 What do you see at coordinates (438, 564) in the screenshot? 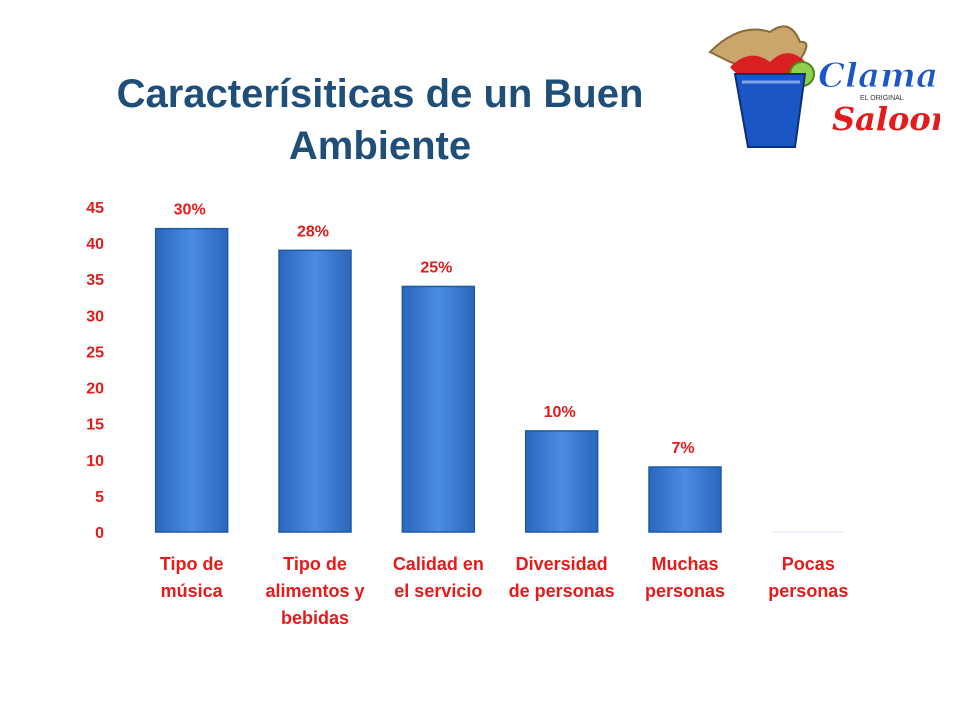
I see `x-tick-label: Calidad en` at bounding box center [438, 564].